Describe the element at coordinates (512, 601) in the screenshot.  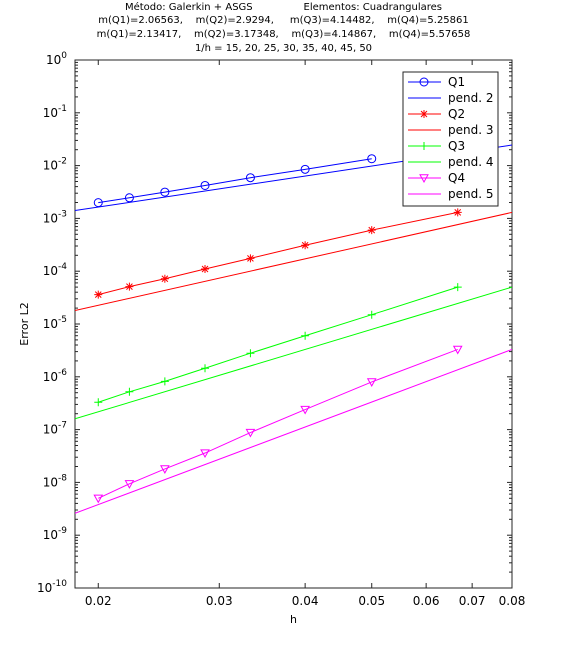
I see `x-tick-label: 0.08` at that location.